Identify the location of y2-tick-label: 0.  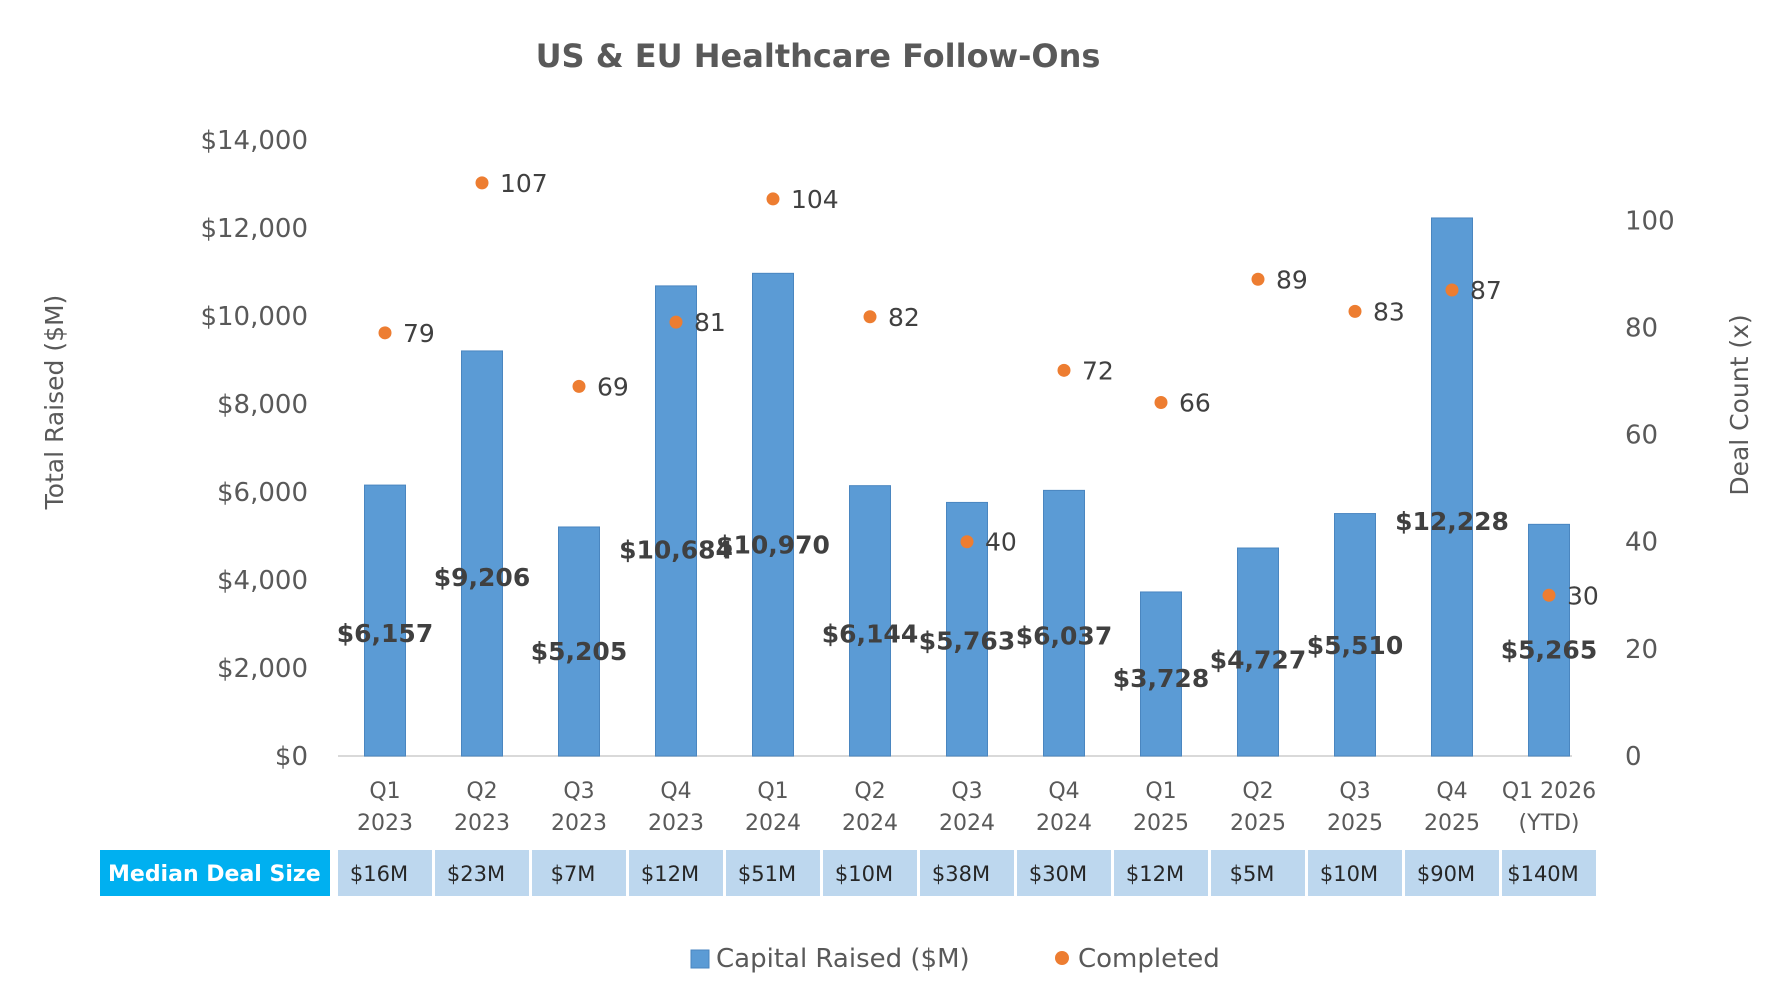
(1633, 757).